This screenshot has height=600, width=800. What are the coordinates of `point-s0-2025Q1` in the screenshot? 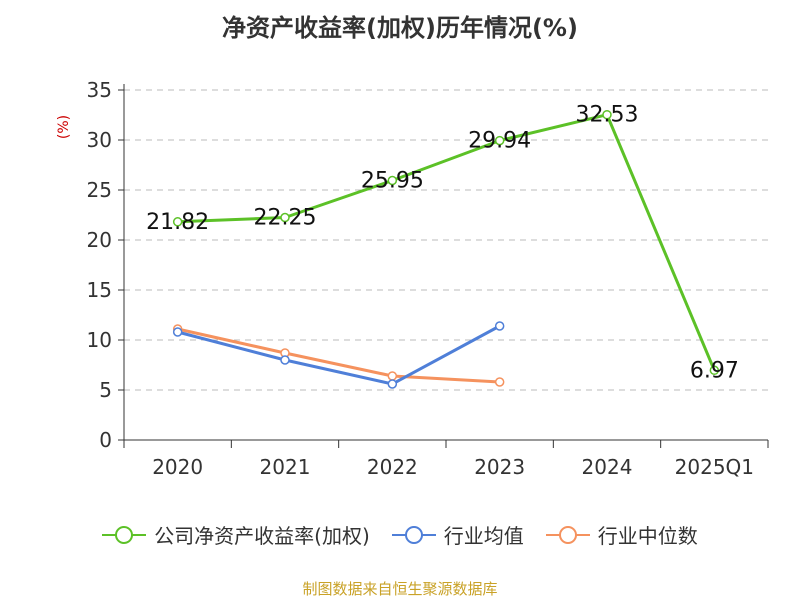 It's located at (714, 370).